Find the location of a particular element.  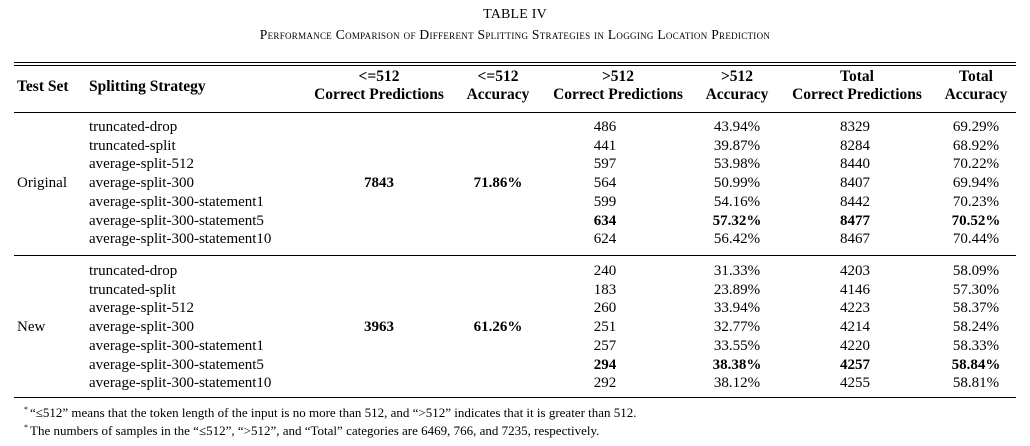

header-le-accuracy-line2: Accuracy is located at coordinates (498, 94).